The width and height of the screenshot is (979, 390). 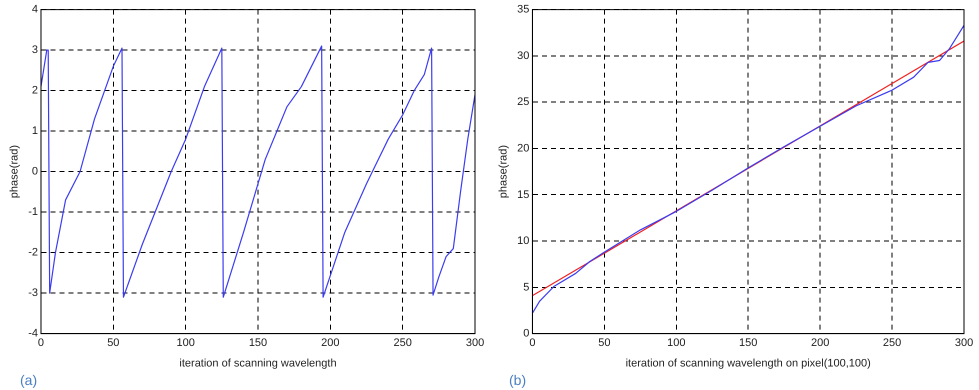 I want to click on y-tick-label: 30, so click(x=523, y=56).